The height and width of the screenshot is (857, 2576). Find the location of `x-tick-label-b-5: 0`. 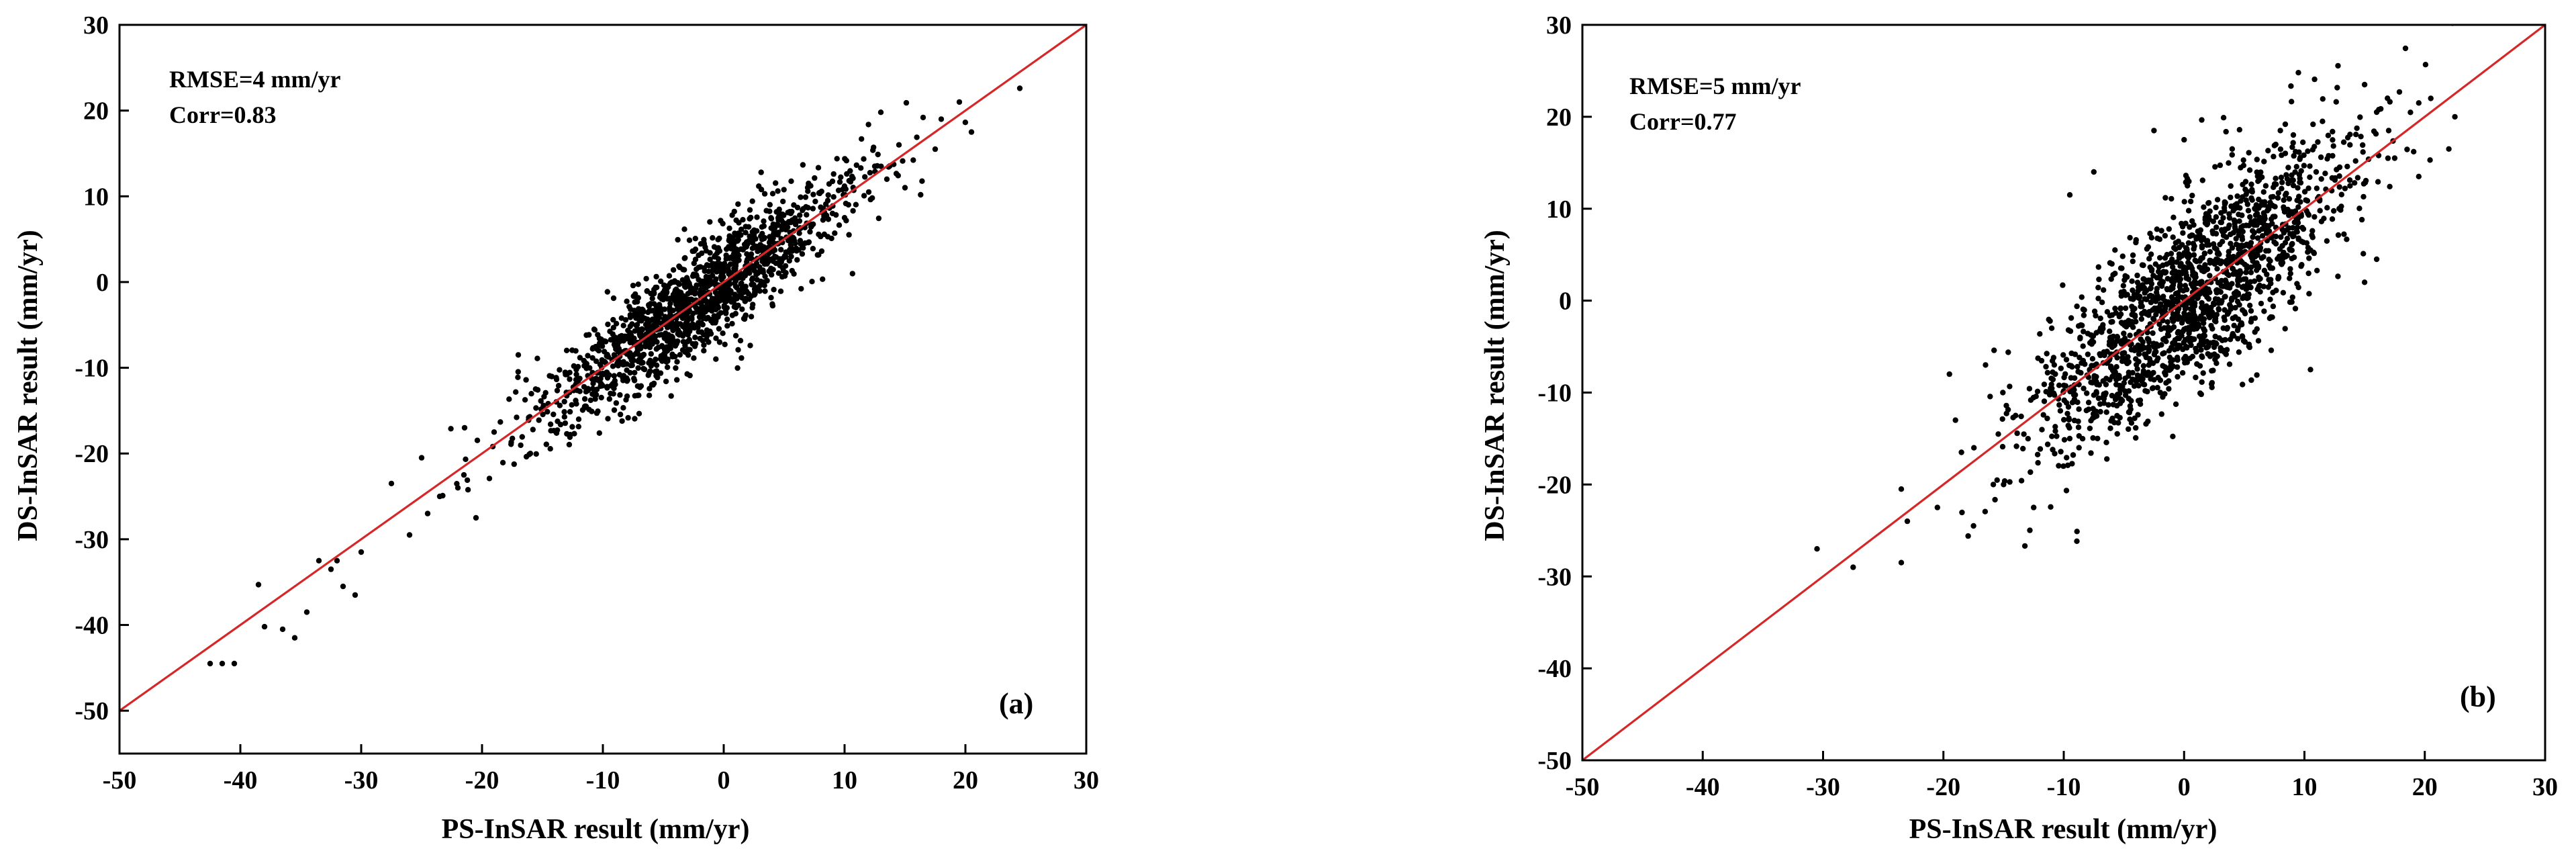

x-tick-label-b-5: 0 is located at coordinates (2184, 787).